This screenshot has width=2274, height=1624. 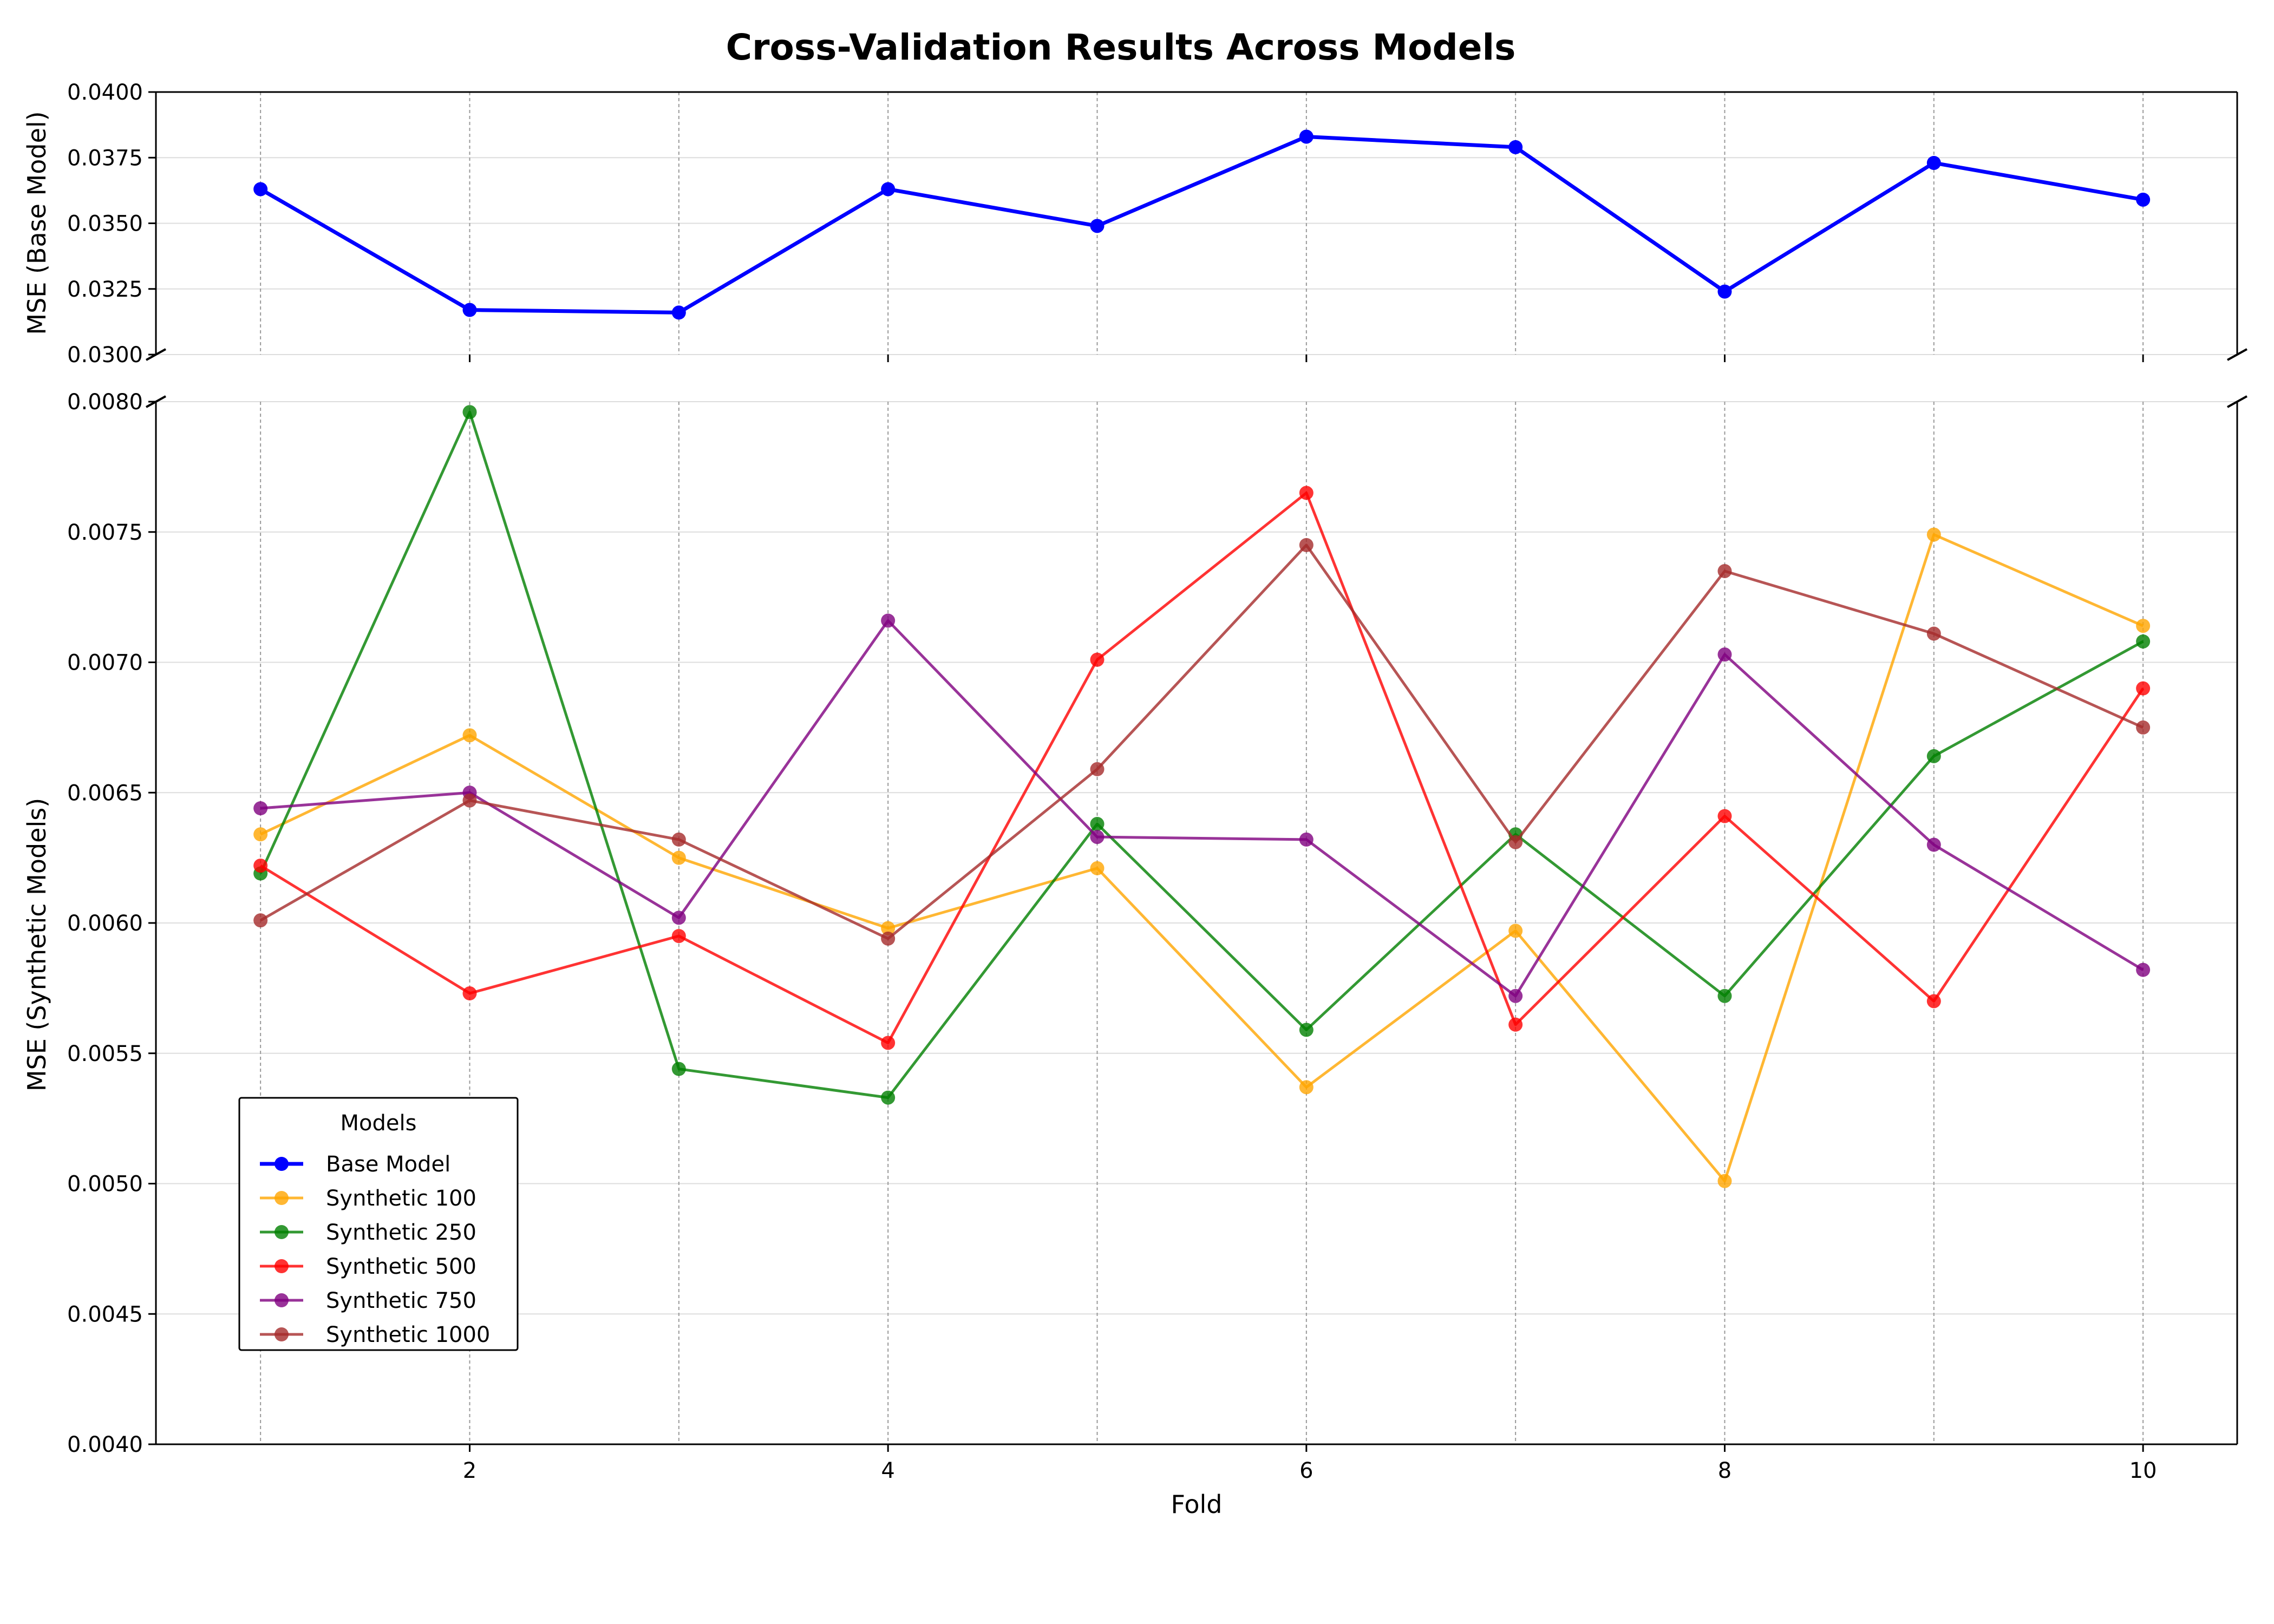 What do you see at coordinates (105, 794) in the screenshot?
I see `bottom-y-tick-label: 0.0065` at bounding box center [105, 794].